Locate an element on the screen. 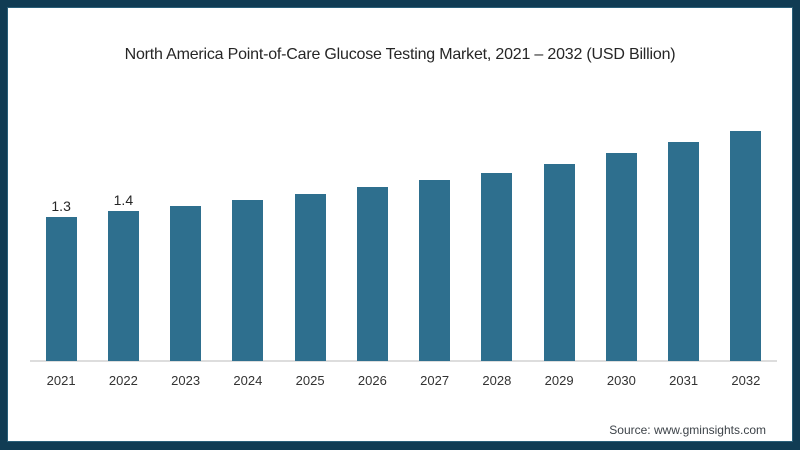  x-tick-label-2022: 2022 is located at coordinates (123, 380).